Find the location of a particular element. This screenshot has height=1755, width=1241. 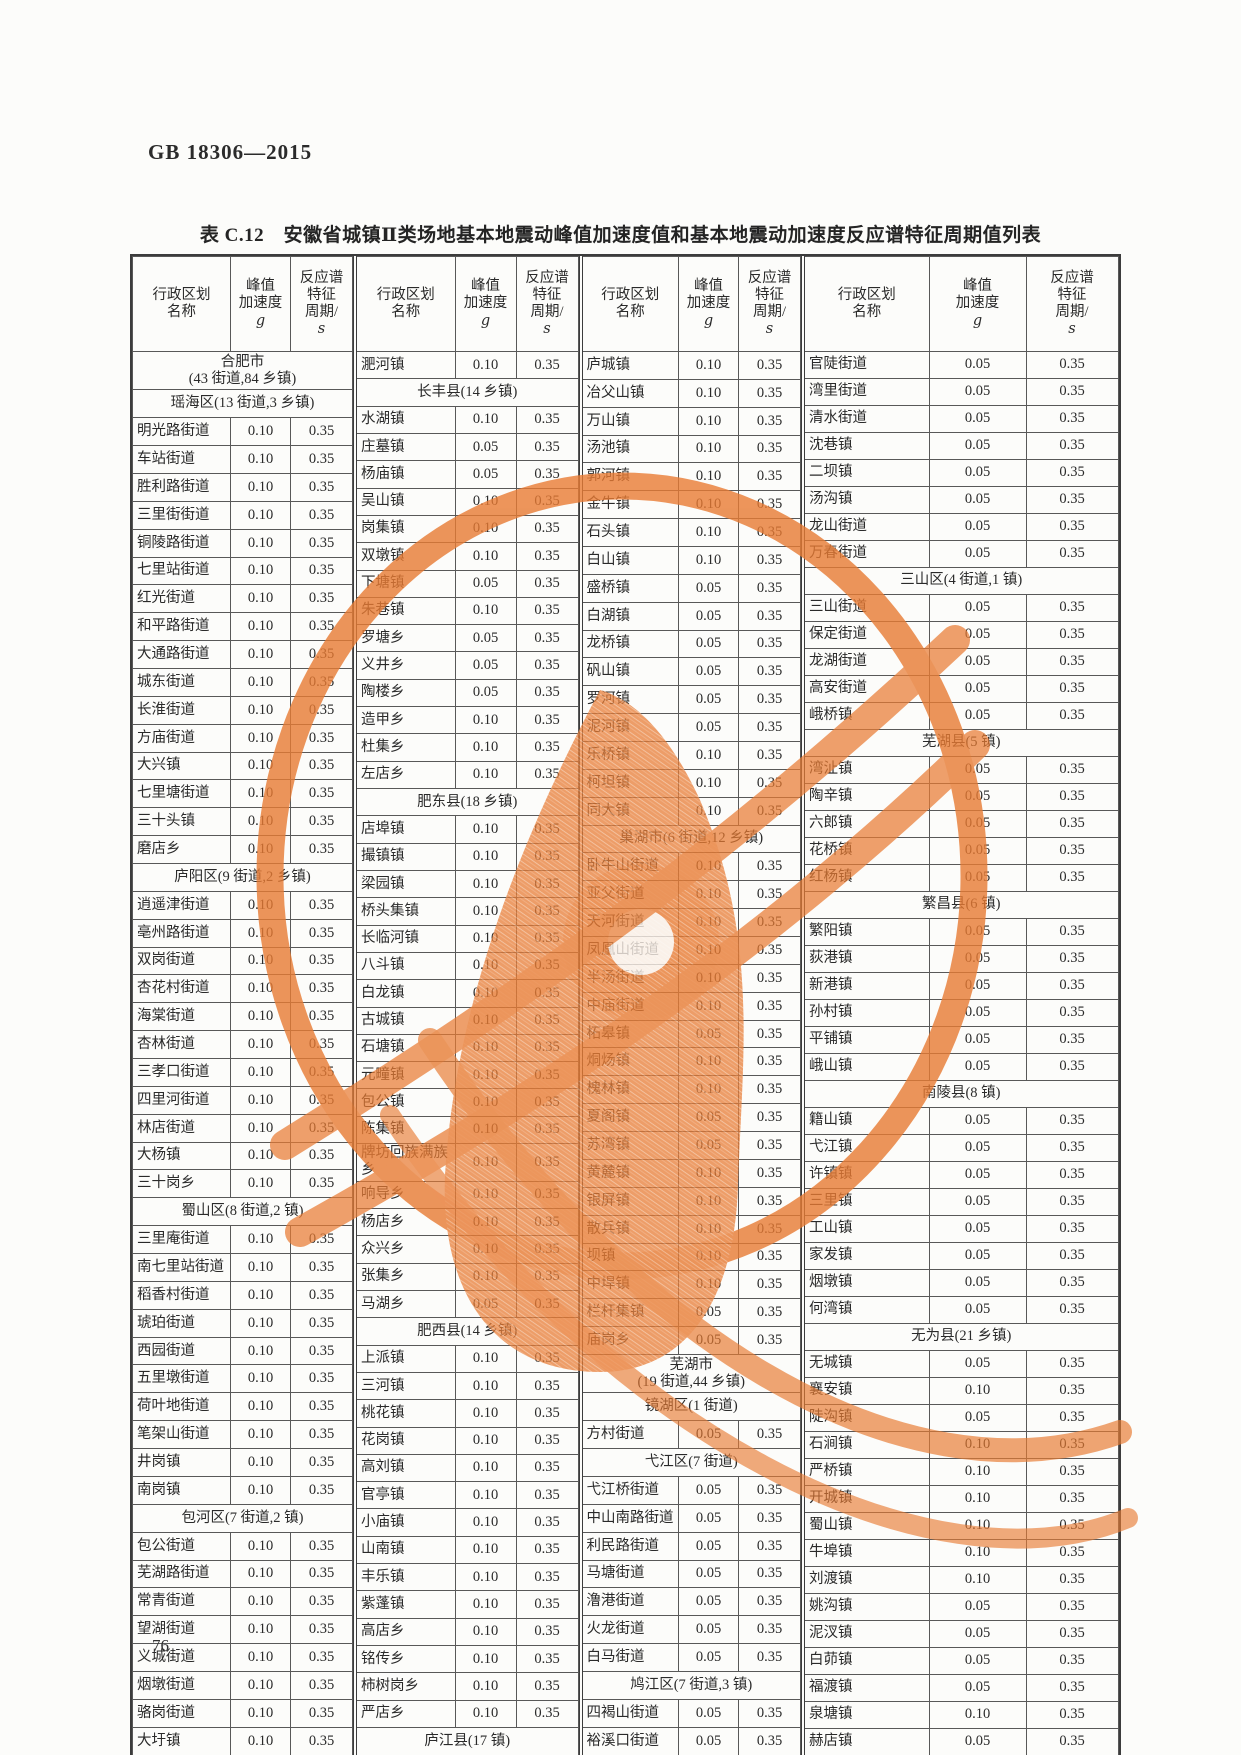

section-header: 巢湖市(6 街道,12 乡镇) is located at coordinates (690, 839).